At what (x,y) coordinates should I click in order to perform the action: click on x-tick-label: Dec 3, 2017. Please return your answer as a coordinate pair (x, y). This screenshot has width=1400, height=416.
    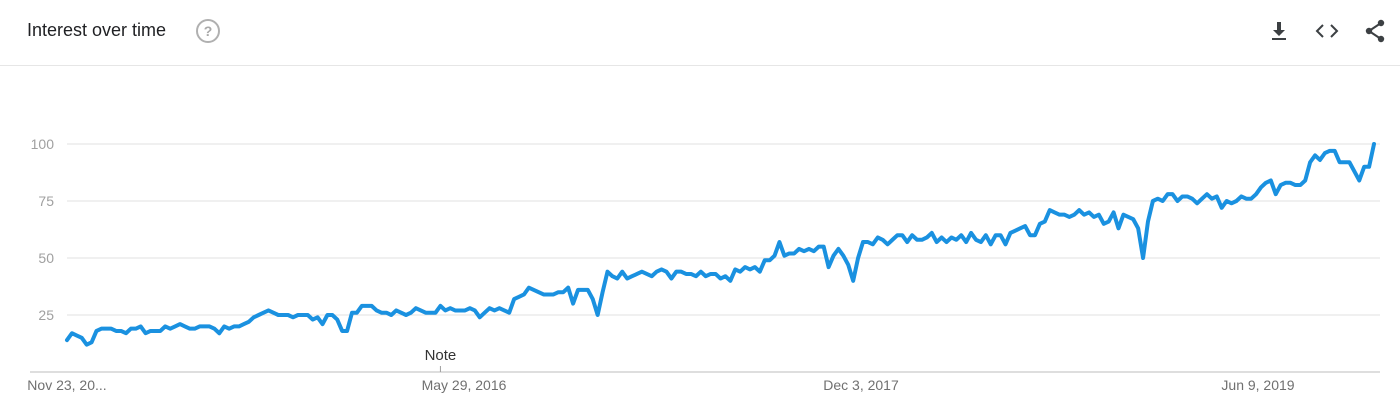
    Looking at the image, I should click on (861, 385).